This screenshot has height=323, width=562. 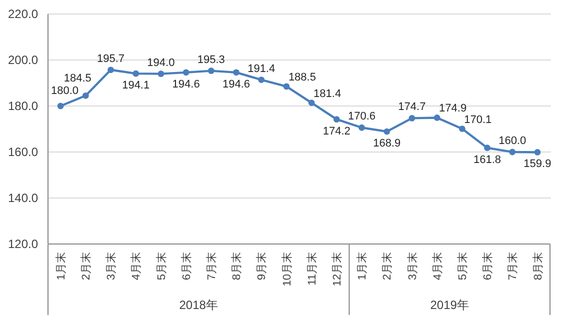 I want to click on data-label: 195.3, so click(x=211, y=60).